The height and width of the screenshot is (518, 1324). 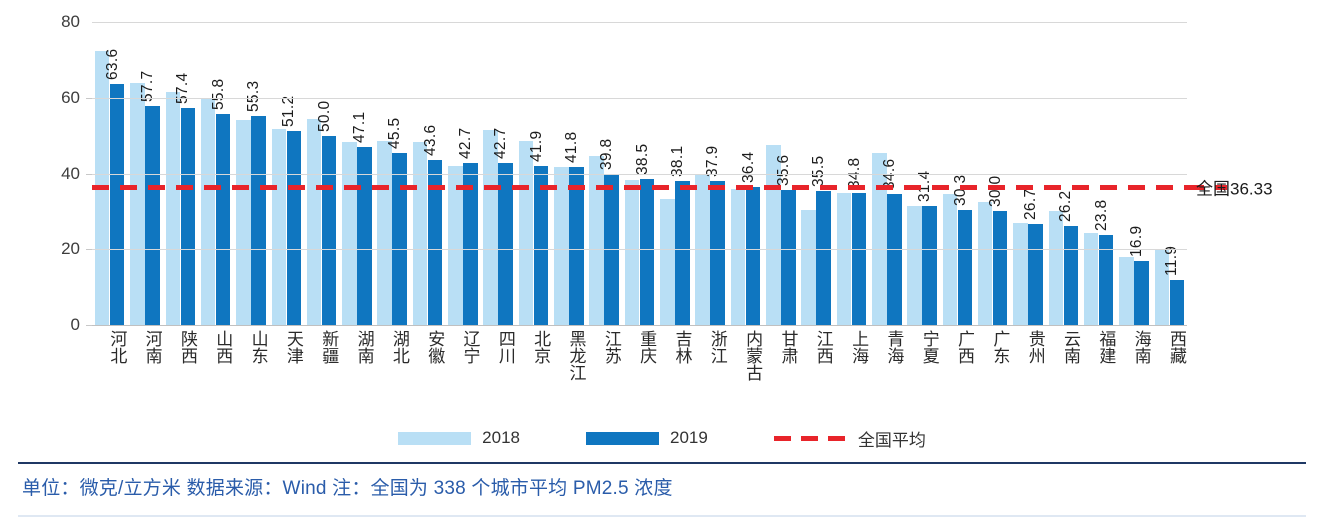 What do you see at coordinates (816, 173) in the screenshot?
I see `bar-group: 35.5` at bounding box center [816, 173].